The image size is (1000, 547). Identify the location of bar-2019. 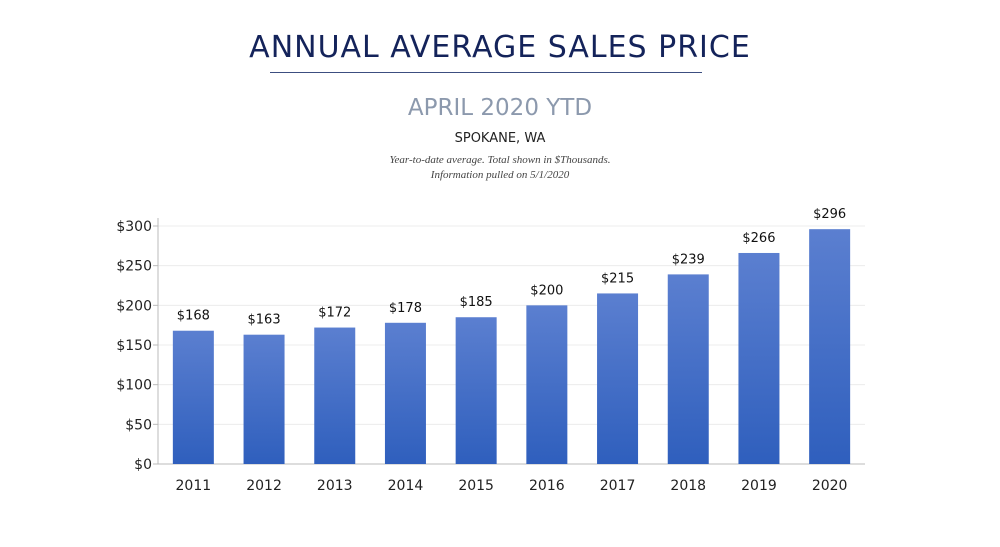
(759, 358).